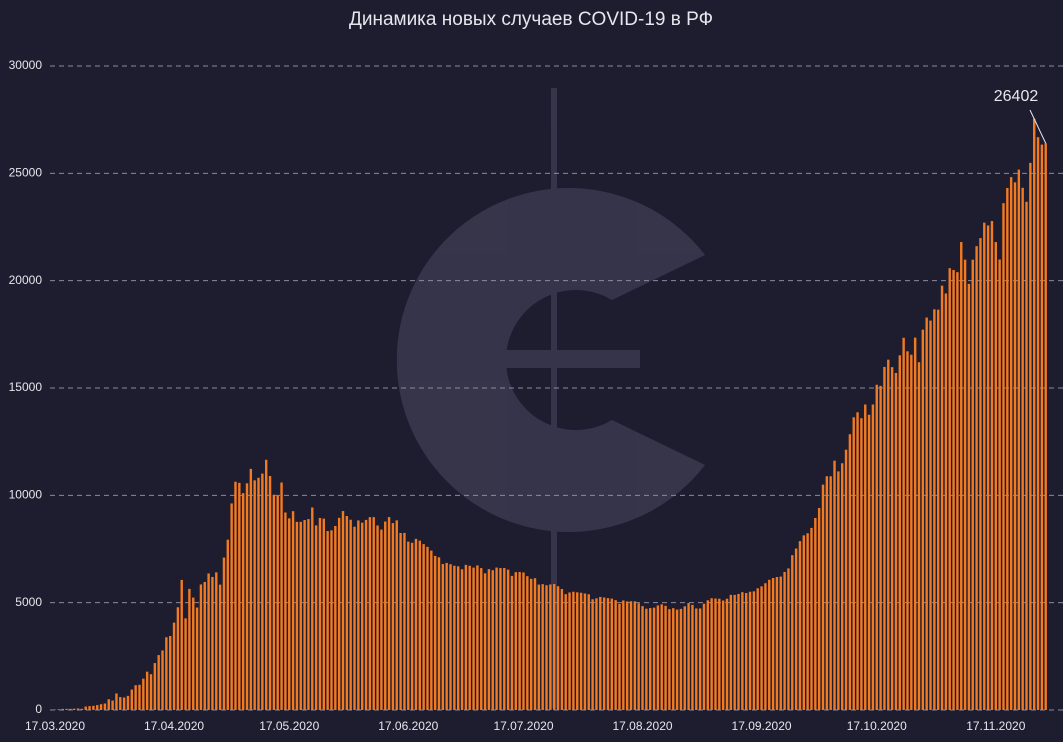 The width and height of the screenshot is (1063, 742). Describe the element at coordinates (1038, 126) in the screenshot. I see `annotation-leader` at that location.